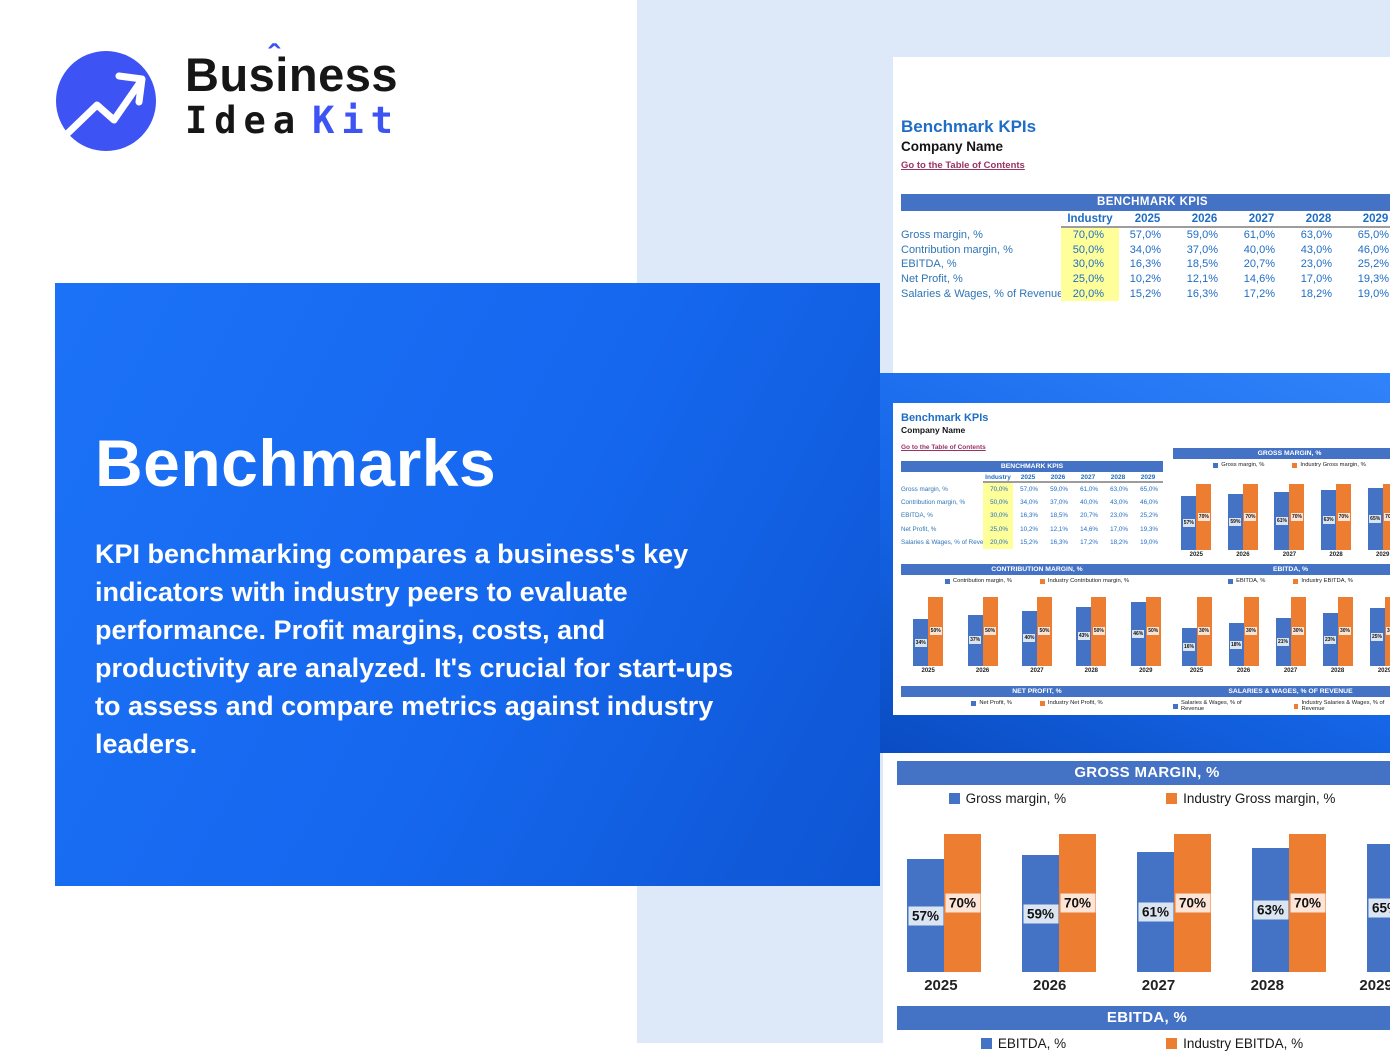 The height and width of the screenshot is (1051, 1390). I want to click on x-axis-label: 2027, so click(1159, 985).